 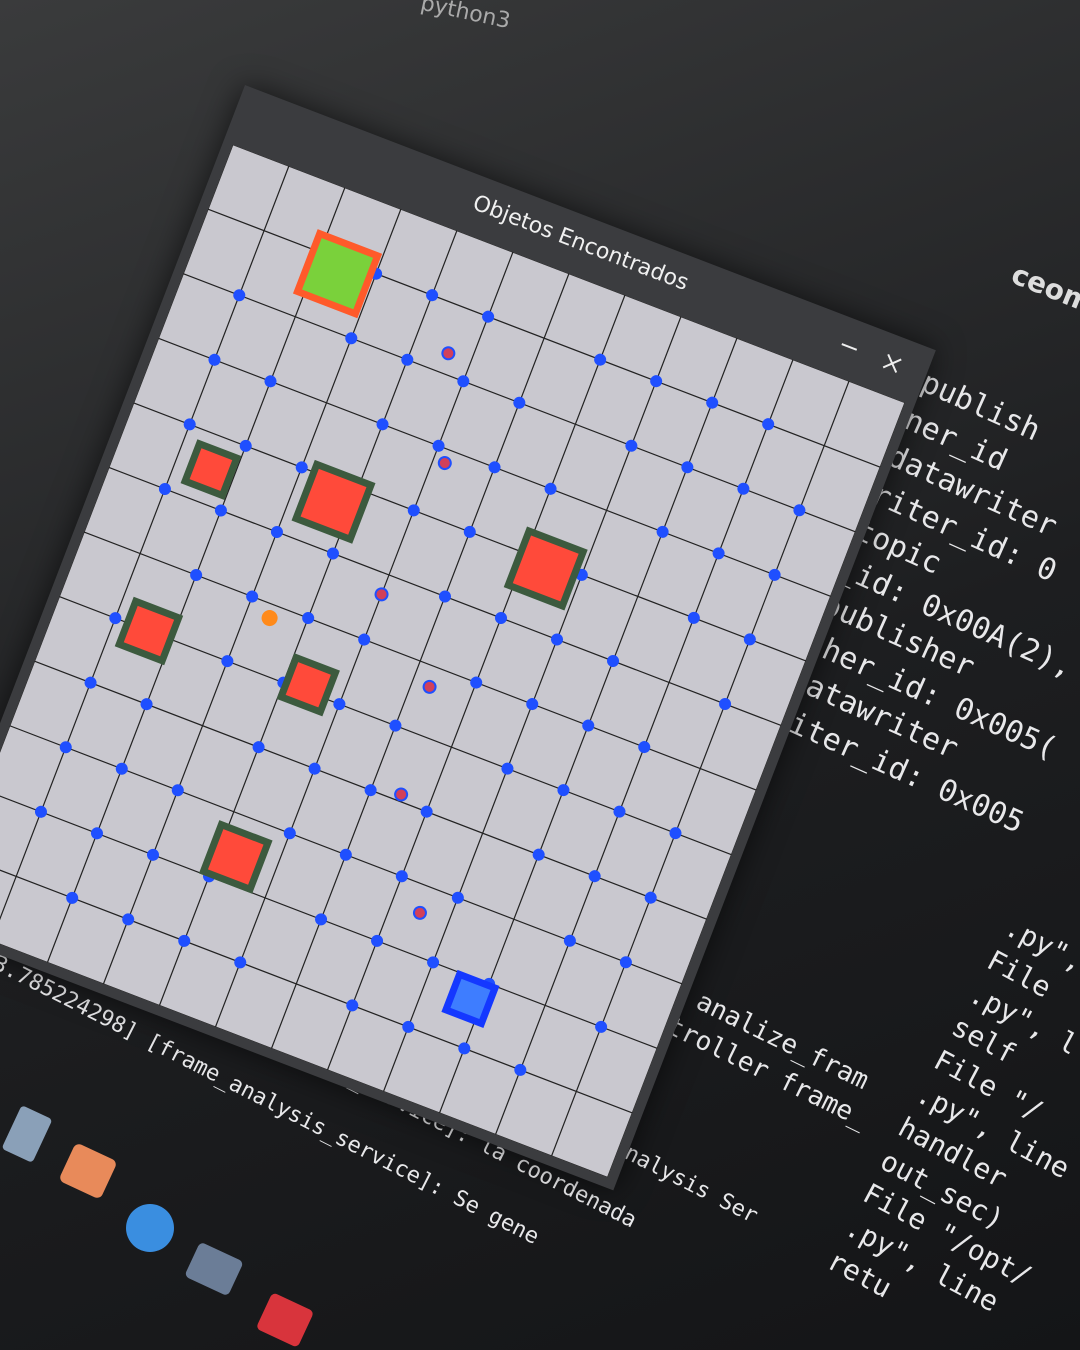 I want to click on app-title: python3, so click(x=465, y=17).